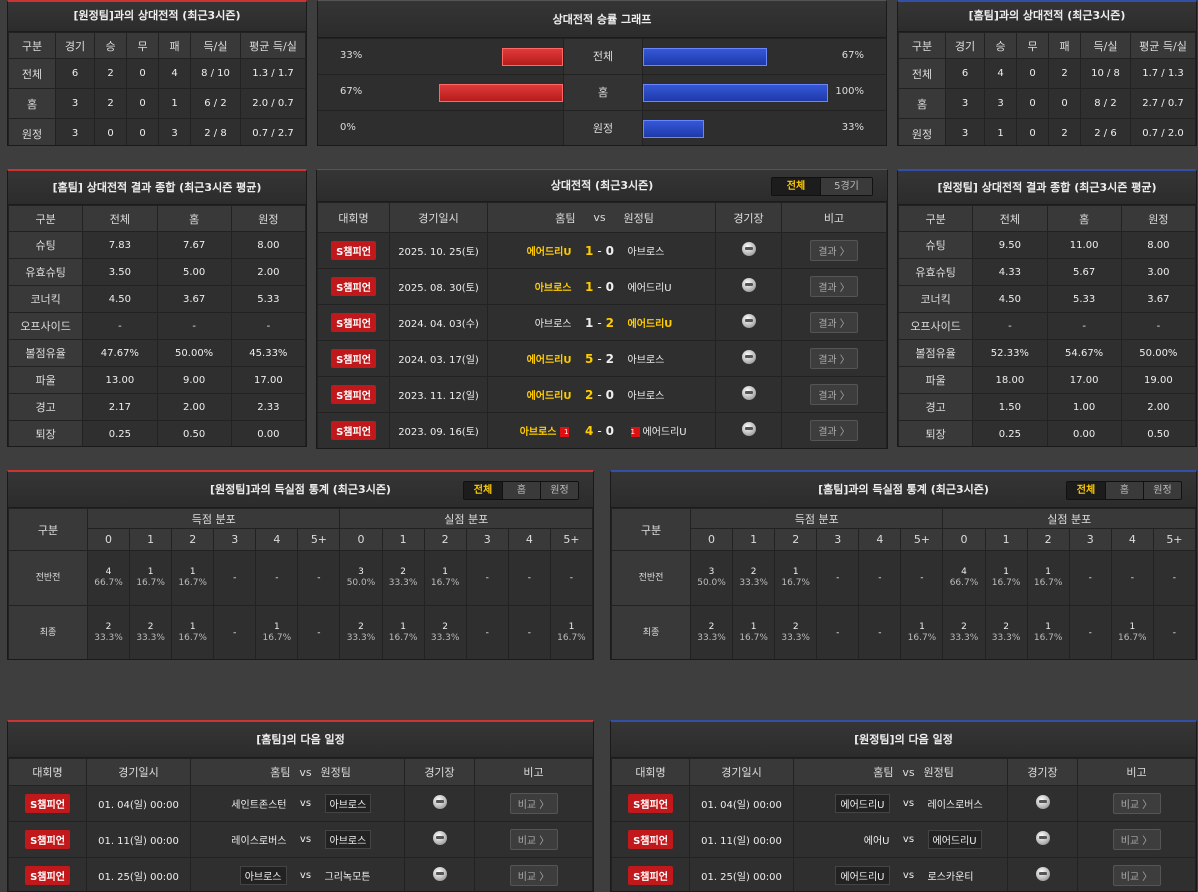 This screenshot has width=1198, height=892. I want to click on away-team: 레이스로버스, so click(955, 805).